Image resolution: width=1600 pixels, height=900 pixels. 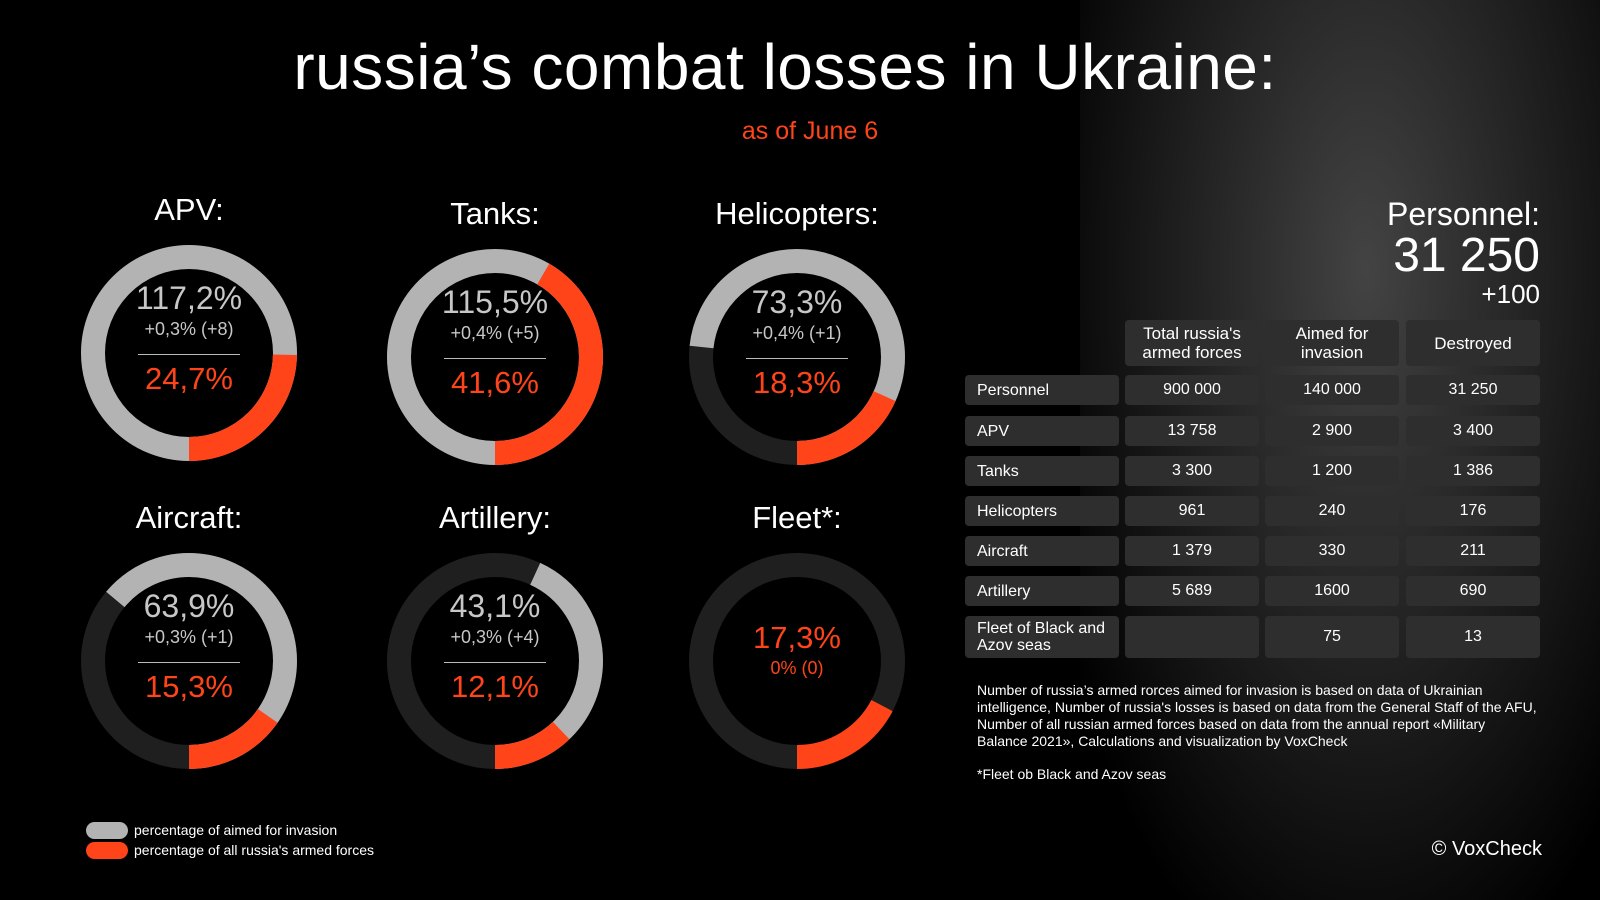 What do you see at coordinates (495, 382) in the screenshot?
I see `all-forces-percentage: 41,6%` at bounding box center [495, 382].